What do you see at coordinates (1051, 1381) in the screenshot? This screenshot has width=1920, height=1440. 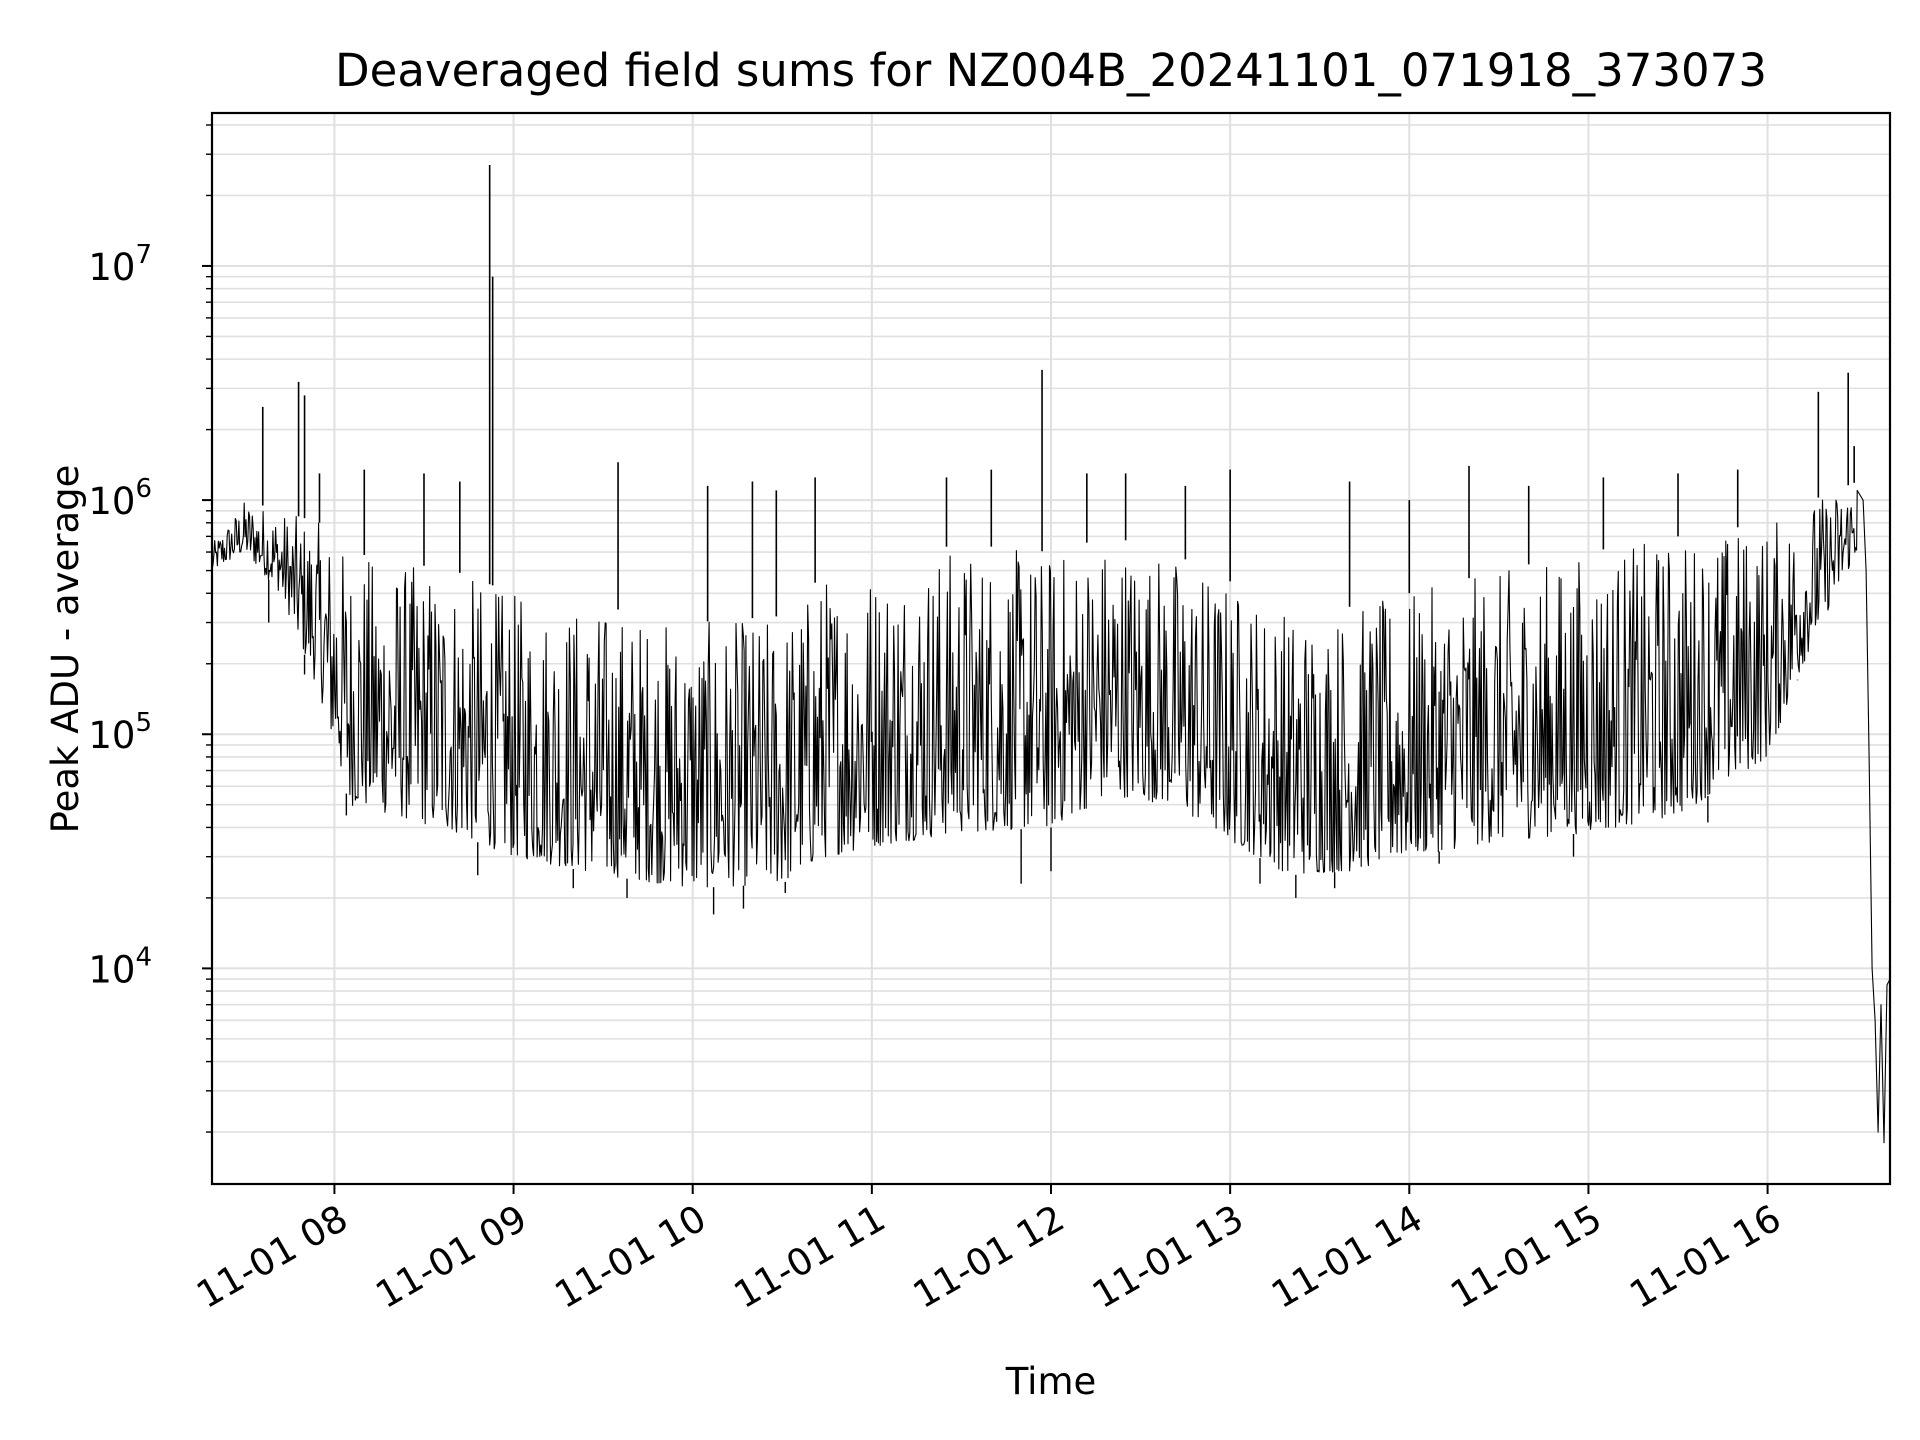 I see `x-axis-title: Time` at bounding box center [1051, 1381].